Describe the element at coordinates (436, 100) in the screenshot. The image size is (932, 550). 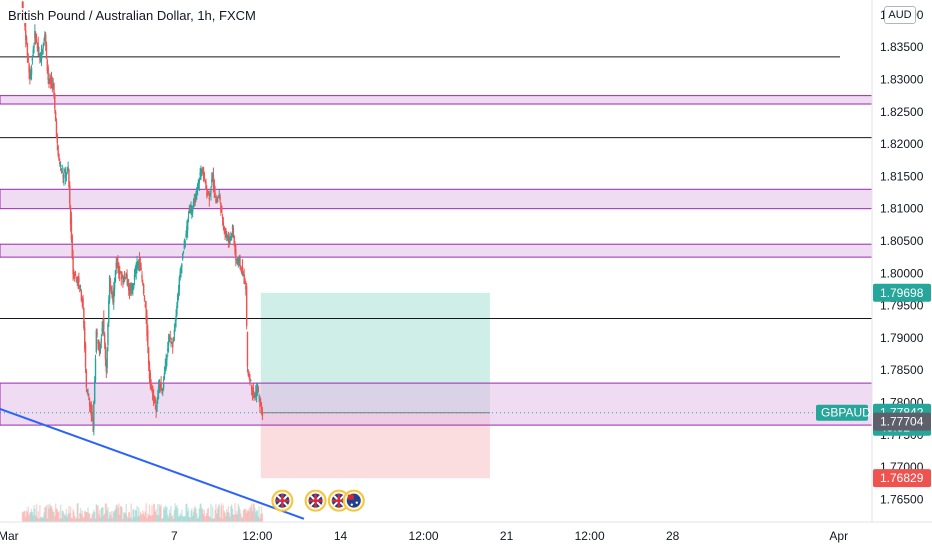
I see `support-resistance-zone` at that location.